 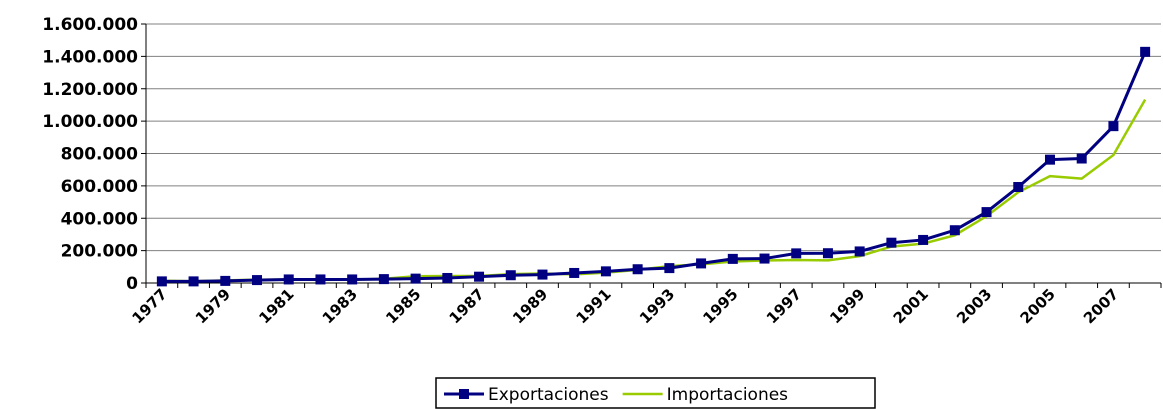 I want to click on legend-label-exportaciones: Exportaciones, so click(x=548, y=395).